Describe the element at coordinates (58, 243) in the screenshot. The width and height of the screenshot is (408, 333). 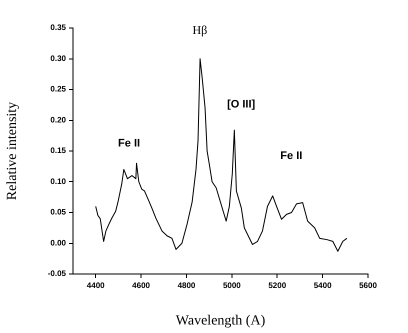
I see `y-tick-label: 0.00` at that location.